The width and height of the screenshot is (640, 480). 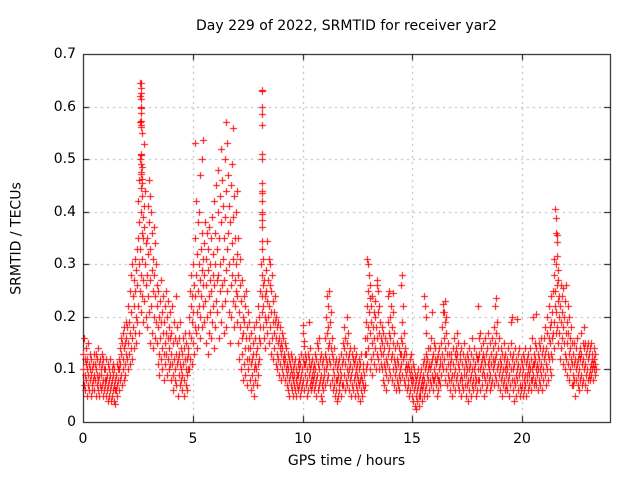 I want to click on x-tick-label: 15, so click(x=412, y=439).